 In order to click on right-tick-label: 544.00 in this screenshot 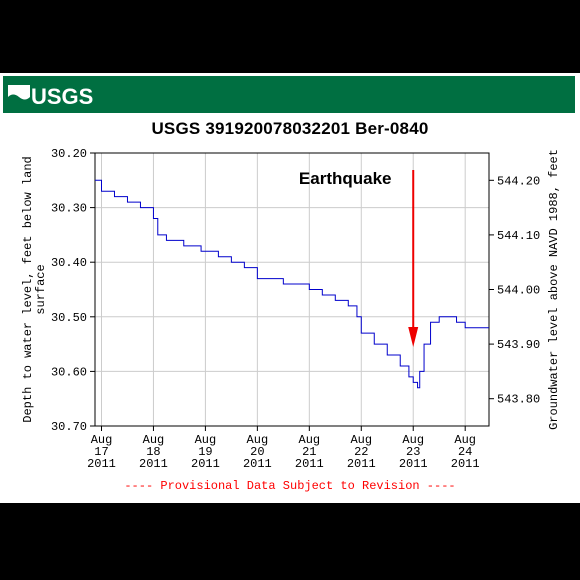, I will do `click(518, 291)`.